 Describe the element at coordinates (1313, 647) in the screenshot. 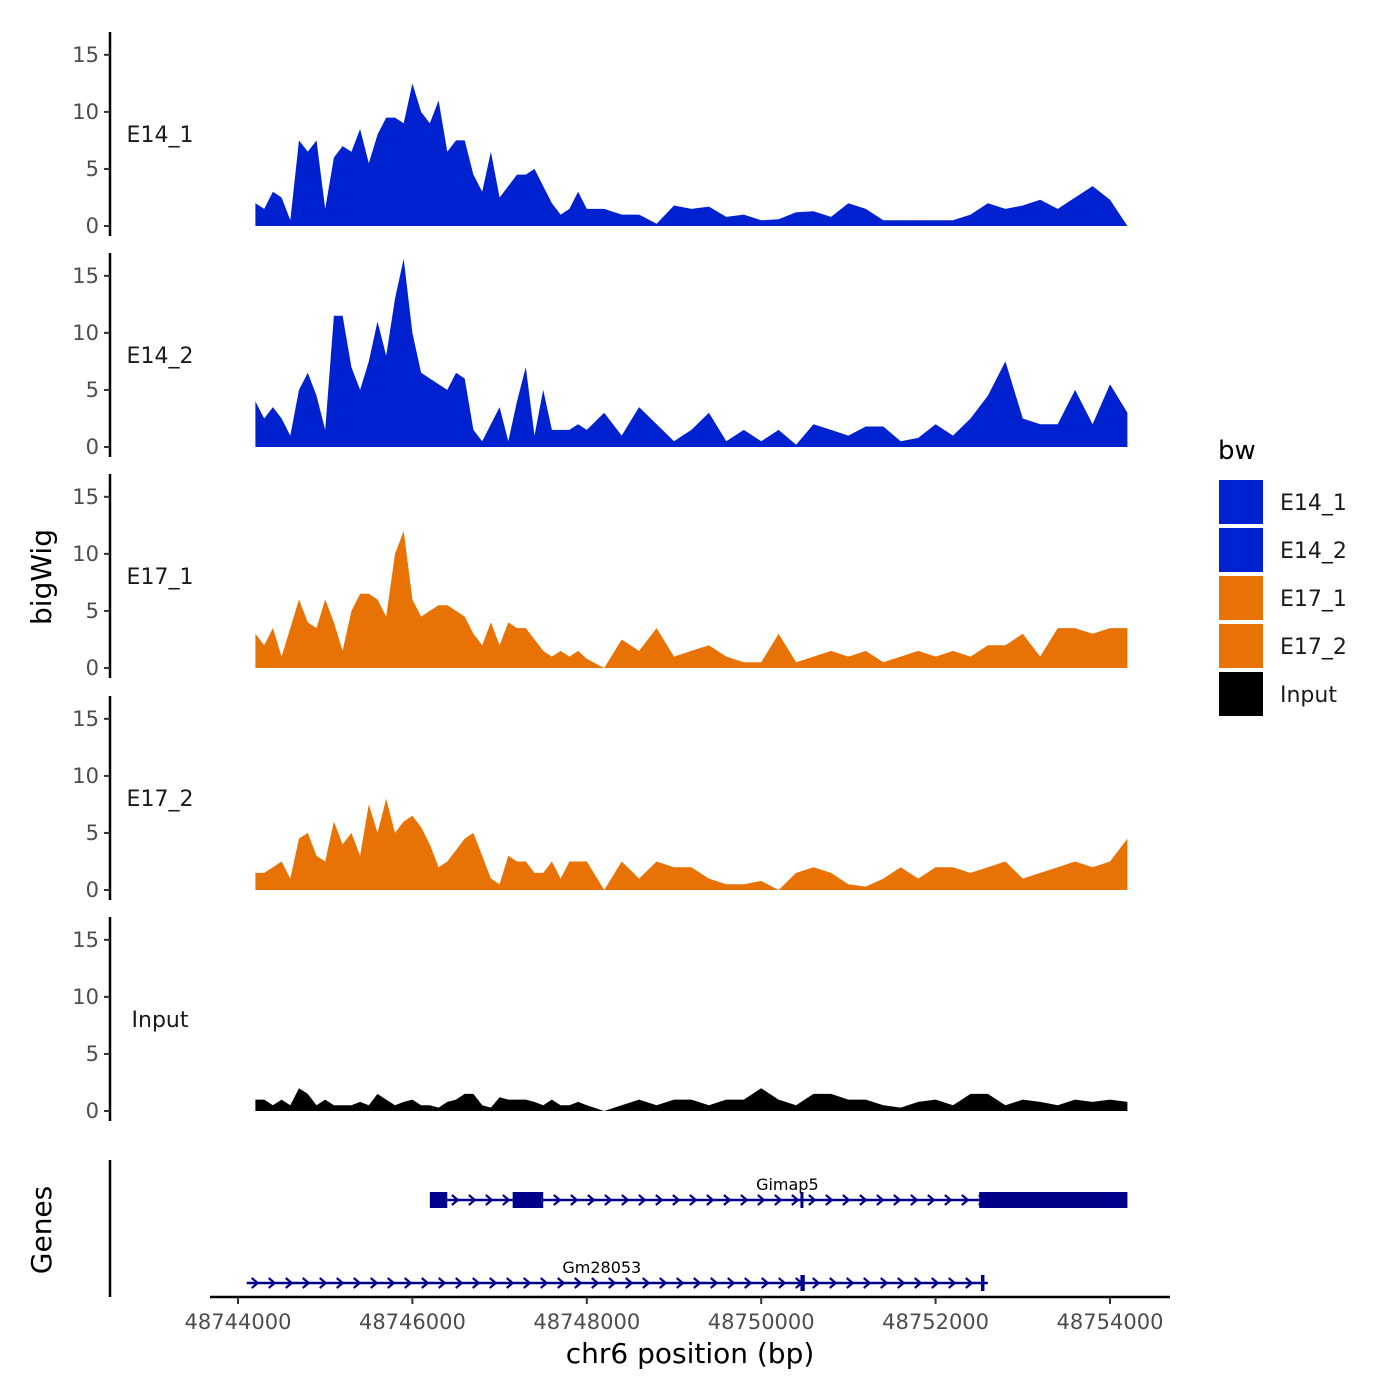

I see `legend-label: E17_2` at that location.